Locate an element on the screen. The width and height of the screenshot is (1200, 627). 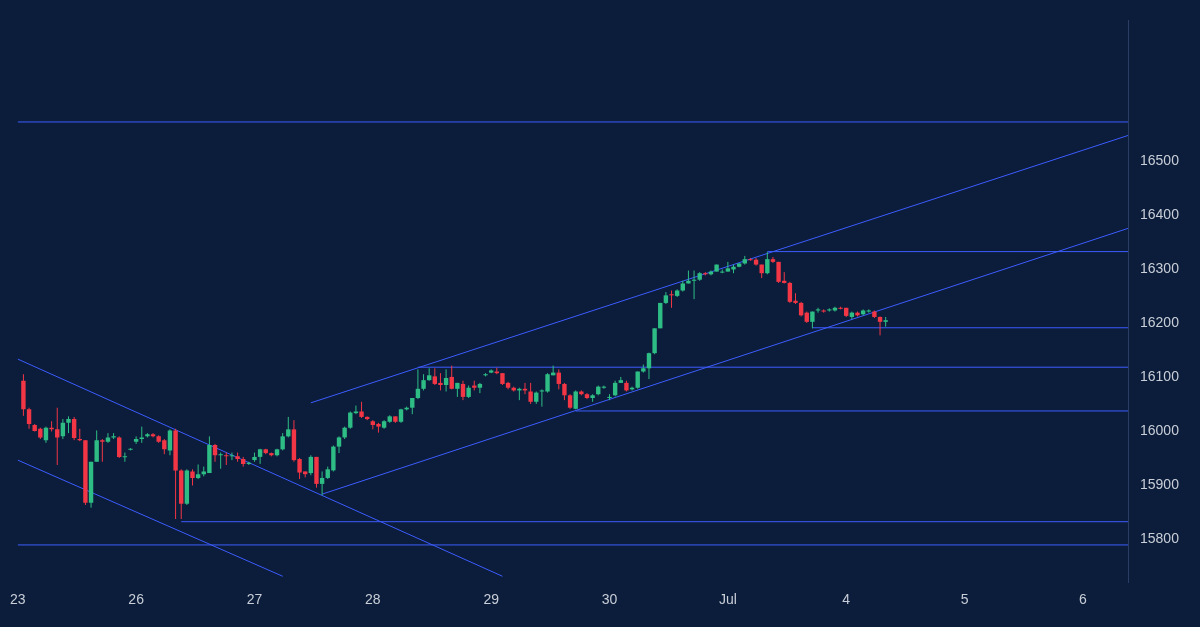
x-tick-label: 27 is located at coordinates (254, 599).